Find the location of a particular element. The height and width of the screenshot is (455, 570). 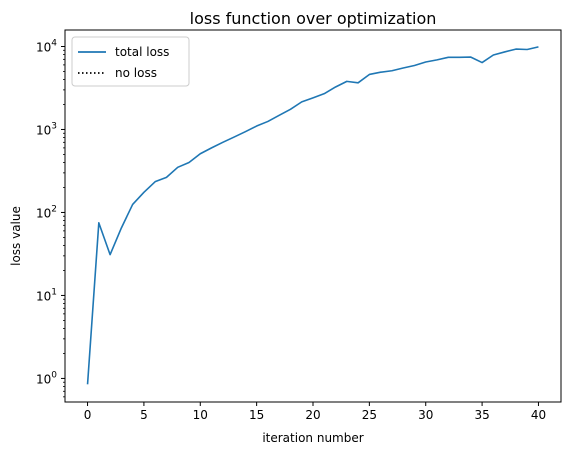

y-tick-label: 10¹ is located at coordinates (46, 295).